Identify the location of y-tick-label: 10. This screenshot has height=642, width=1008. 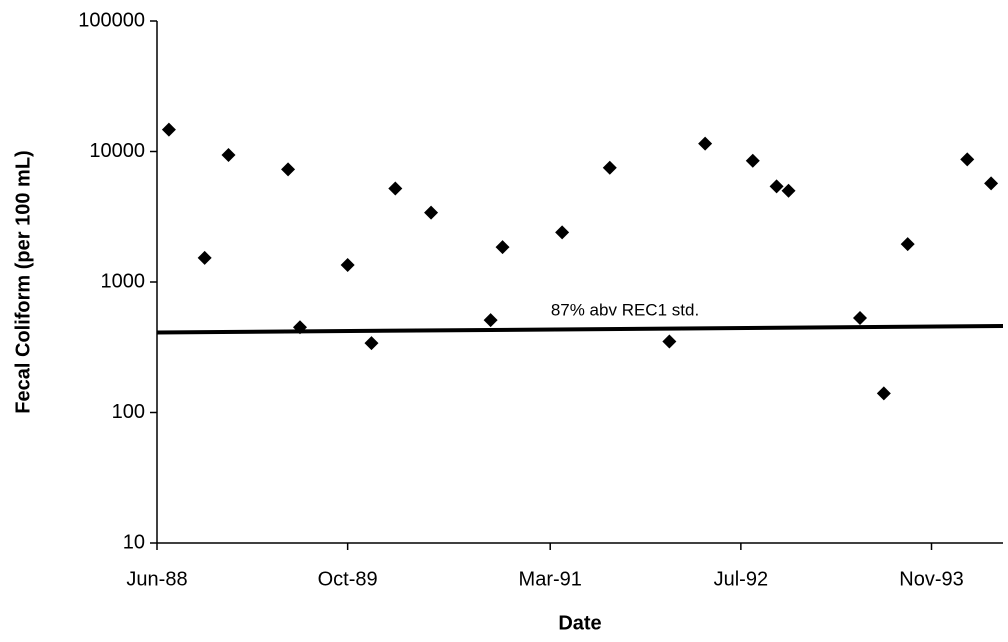
(134, 542).